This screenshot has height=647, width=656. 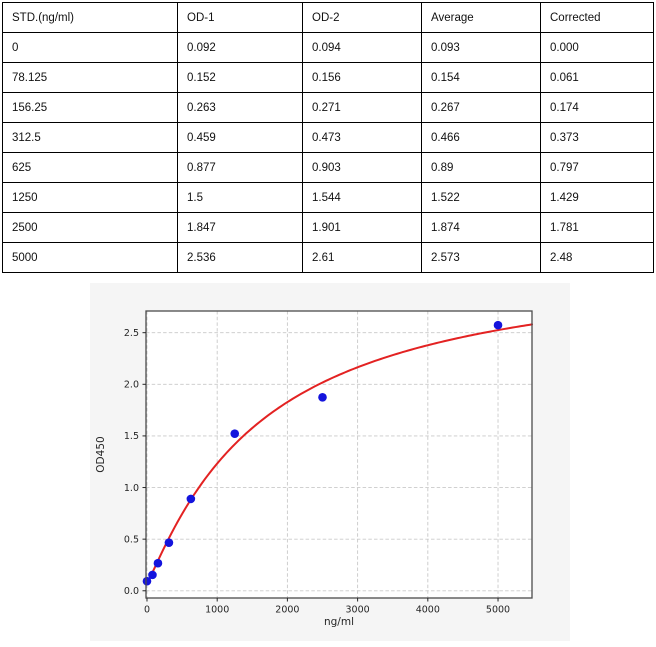 I want to click on table-cell: 0.156, so click(x=362, y=77).